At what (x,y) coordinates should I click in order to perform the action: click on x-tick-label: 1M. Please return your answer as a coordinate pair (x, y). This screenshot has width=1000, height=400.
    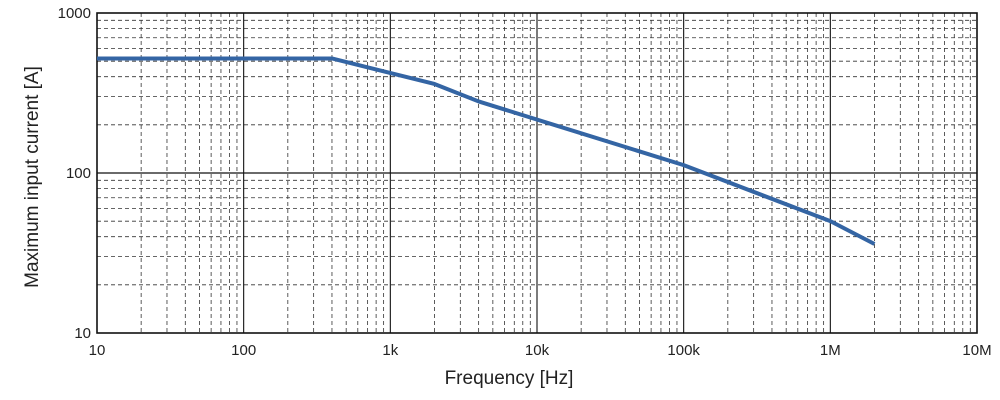
    Looking at the image, I should click on (830, 350).